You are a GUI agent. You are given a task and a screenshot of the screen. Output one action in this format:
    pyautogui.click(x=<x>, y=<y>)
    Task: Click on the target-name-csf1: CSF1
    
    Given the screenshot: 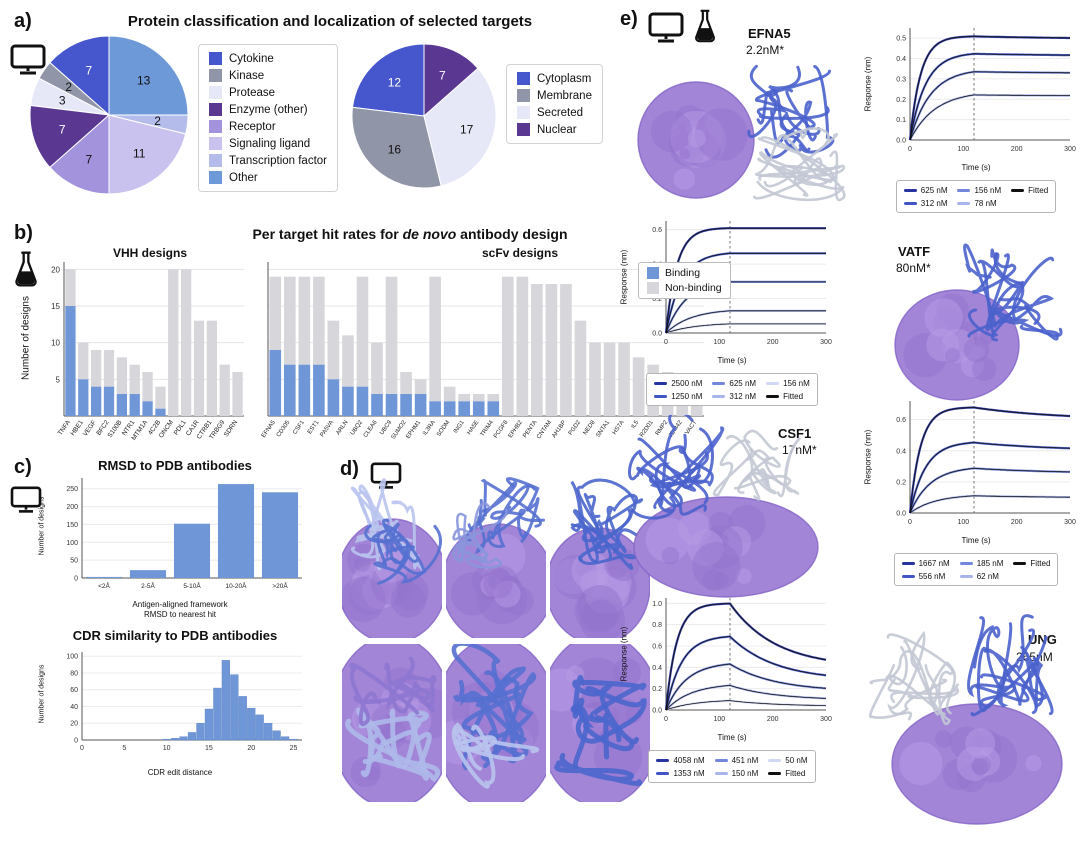 What is the action you would take?
    pyautogui.click(x=795, y=433)
    